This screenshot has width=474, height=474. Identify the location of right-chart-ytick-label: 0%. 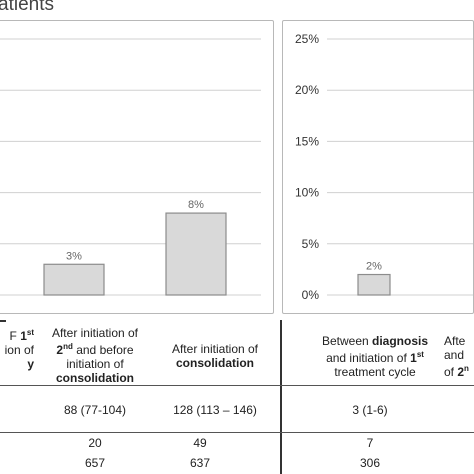
(311, 295).